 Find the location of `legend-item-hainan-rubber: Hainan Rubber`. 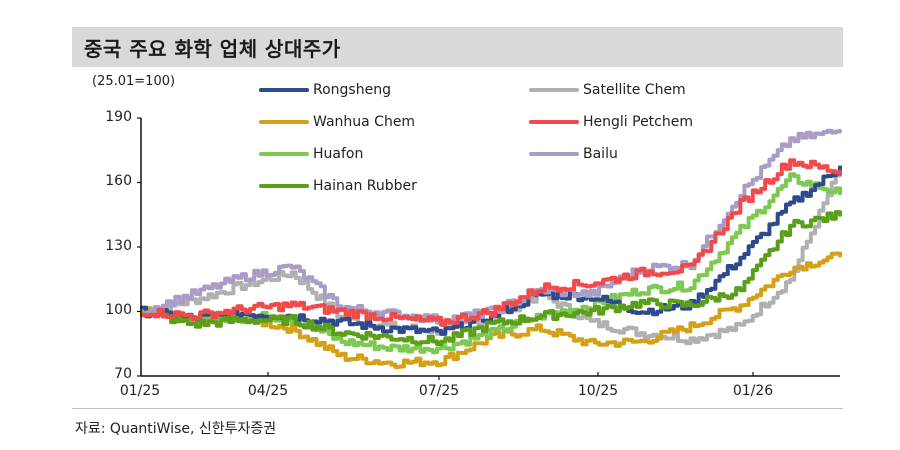

legend-item-hainan-rubber: Hainan Rubber is located at coordinates (338, 186).